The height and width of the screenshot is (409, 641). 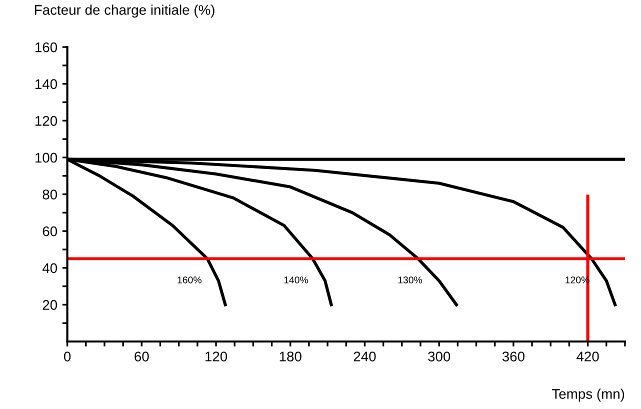 What do you see at coordinates (587, 357) in the screenshot?
I see `x-tick-label: 420` at bounding box center [587, 357].